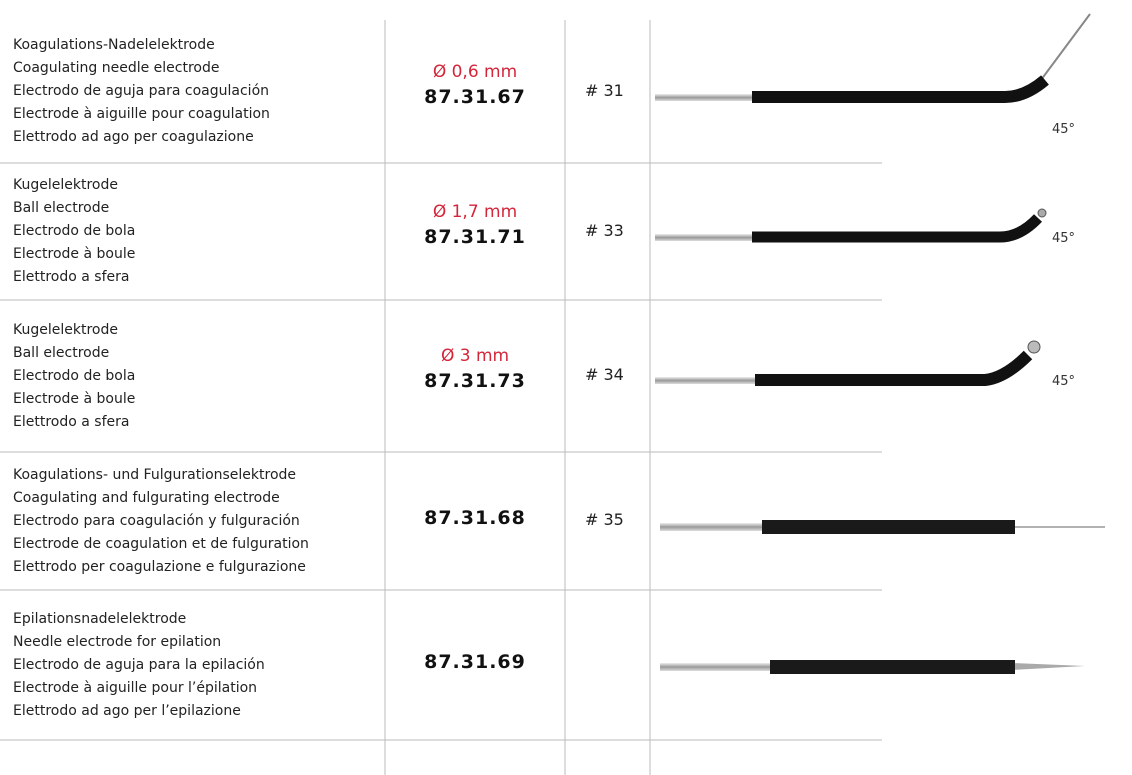 This screenshot has height=775, width=1132. What do you see at coordinates (155, 474) in the screenshot?
I see `description-line: Koagulations- und Fulgurationselektrode` at bounding box center [155, 474].